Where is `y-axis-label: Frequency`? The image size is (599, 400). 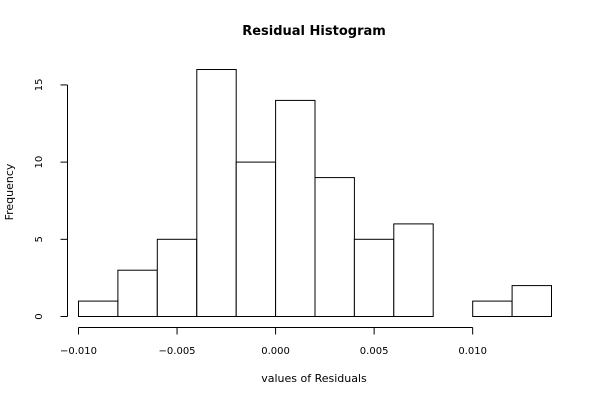 y-axis-label: Frequency is located at coordinates (9, 191).